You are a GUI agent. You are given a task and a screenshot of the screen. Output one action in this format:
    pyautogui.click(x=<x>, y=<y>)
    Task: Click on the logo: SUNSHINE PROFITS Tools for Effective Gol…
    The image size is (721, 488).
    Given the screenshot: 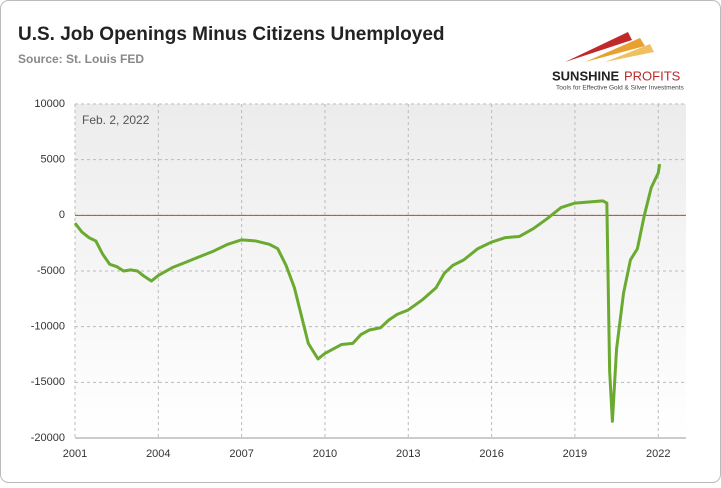 What is the action you would take?
    pyautogui.click(x=618, y=62)
    